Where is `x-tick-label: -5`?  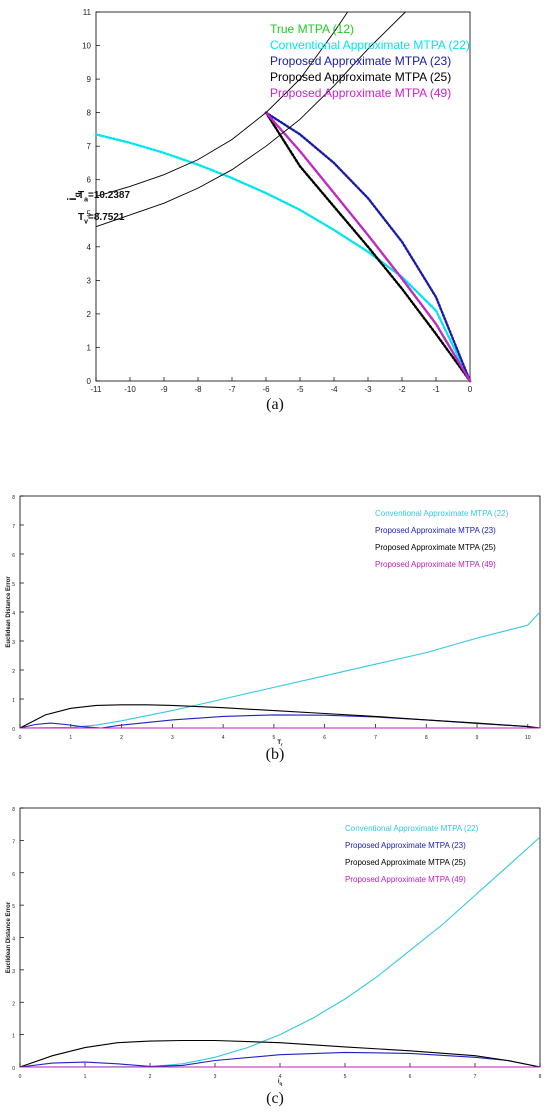 x-tick-label: -5 is located at coordinates (300, 389).